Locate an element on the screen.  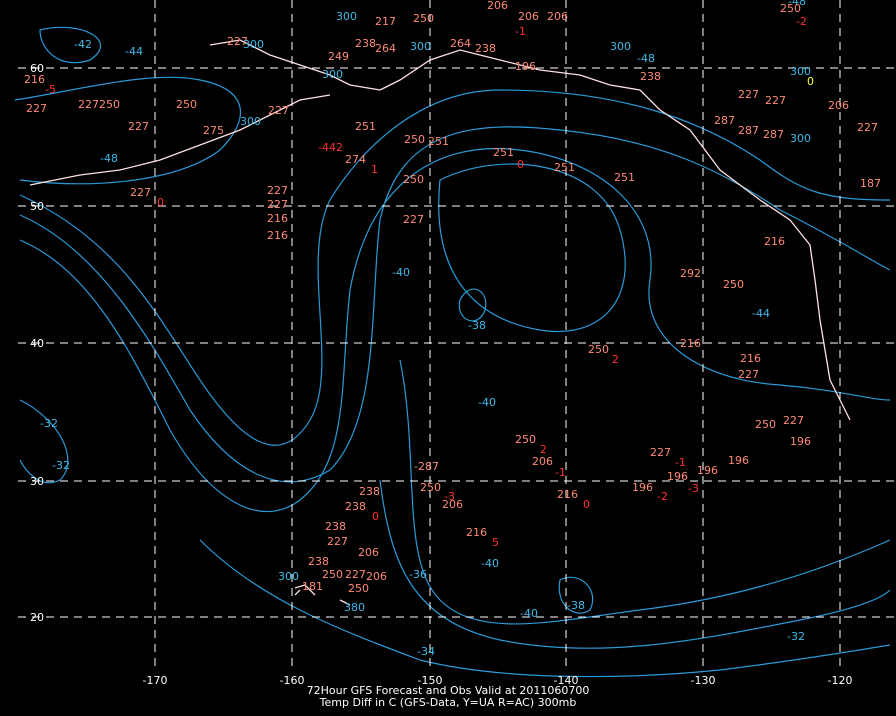
lon-label: -140 is located at coordinates (566, 680).